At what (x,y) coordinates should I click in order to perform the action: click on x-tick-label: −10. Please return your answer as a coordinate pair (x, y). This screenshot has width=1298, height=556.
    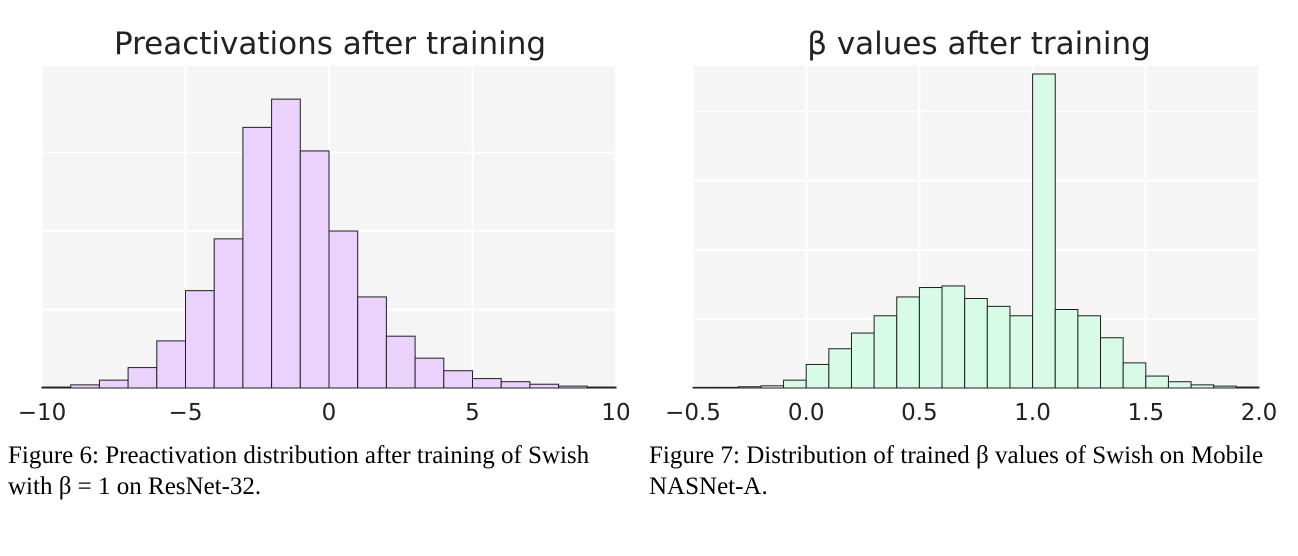
    Looking at the image, I should click on (42, 413).